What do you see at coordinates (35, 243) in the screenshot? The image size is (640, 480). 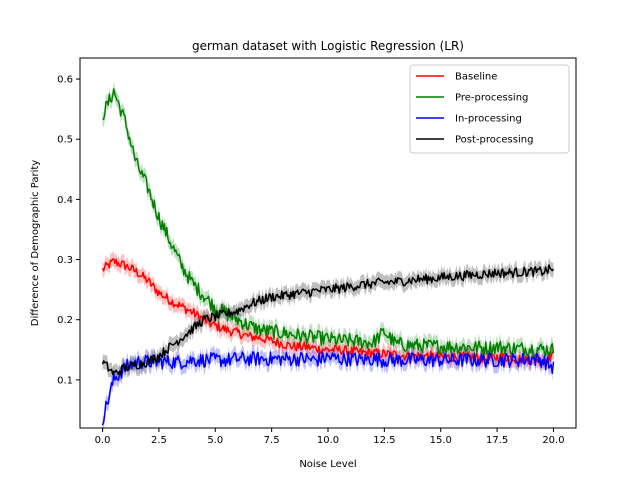 I see `y-axis-label: Difference of Demographic Parity` at bounding box center [35, 243].